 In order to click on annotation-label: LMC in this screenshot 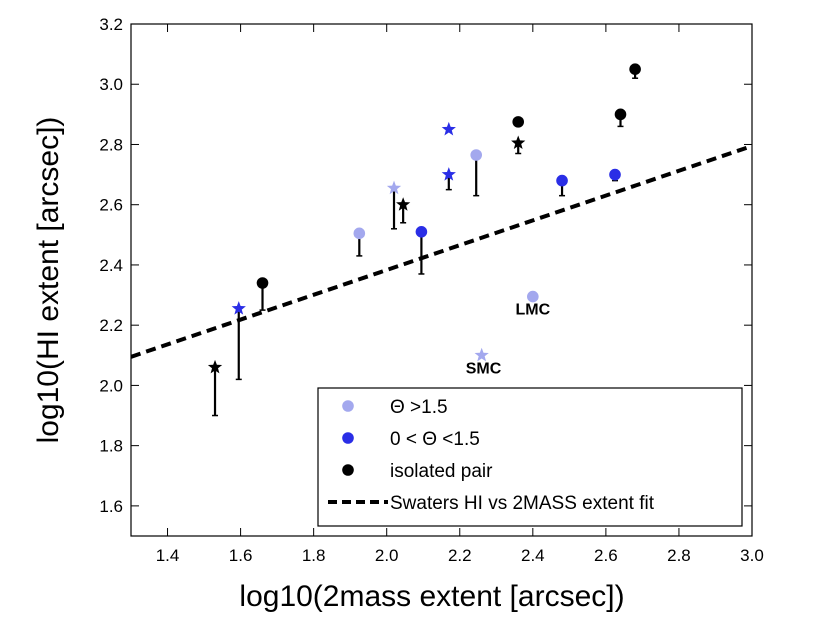, I will do `click(532, 310)`.